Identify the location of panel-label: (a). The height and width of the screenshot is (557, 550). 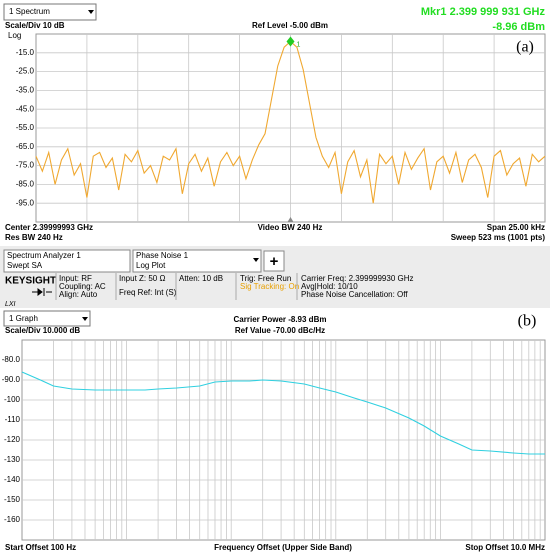
(525, 47).